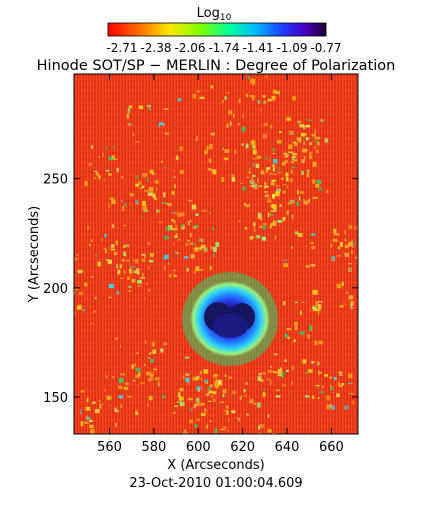 The width and height of the screenshot is (433, 512). What do you see at coordinates (257, 48) in the screenshot?
I see `colorbar-tick-label: -1.41` at bounding box center [257, 48].